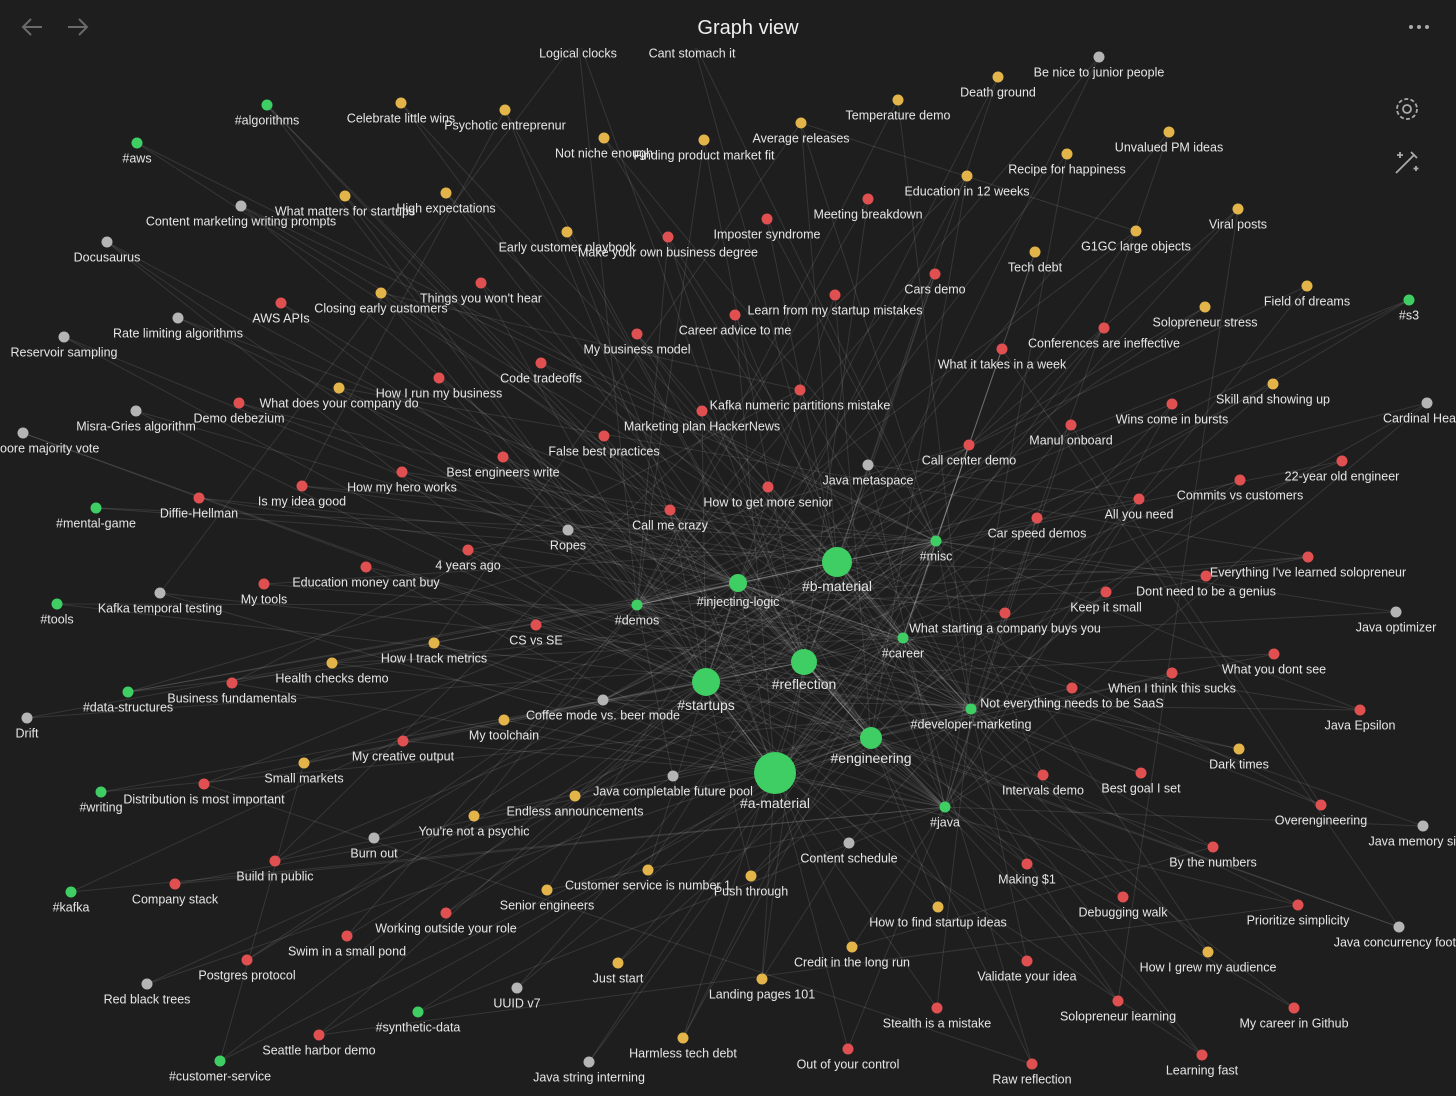 This screenshot has width=1456, height=1096. What do you see at coordinates (374, 854) in the screenshot?
I see `node-label: Burn out` at bounding box center [374, 854].